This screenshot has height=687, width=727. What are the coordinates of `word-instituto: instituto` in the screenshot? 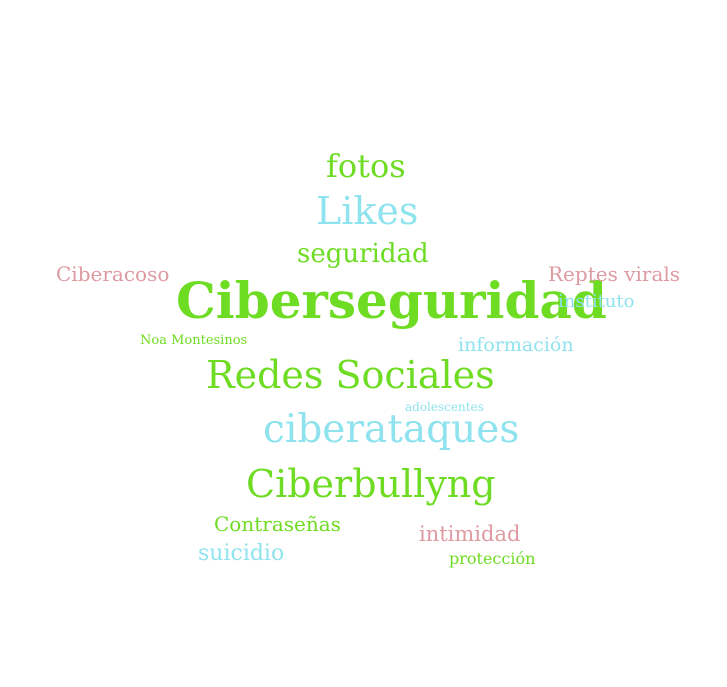 It's located at (596, 301).